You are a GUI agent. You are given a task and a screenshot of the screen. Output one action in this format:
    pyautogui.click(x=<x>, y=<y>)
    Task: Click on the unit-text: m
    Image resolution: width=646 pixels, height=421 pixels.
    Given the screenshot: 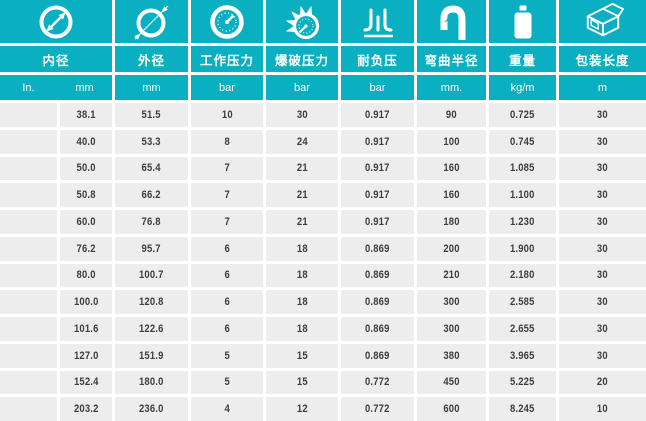 What is the action you would take?
    pyautogui.click(x=602, y=87)
    